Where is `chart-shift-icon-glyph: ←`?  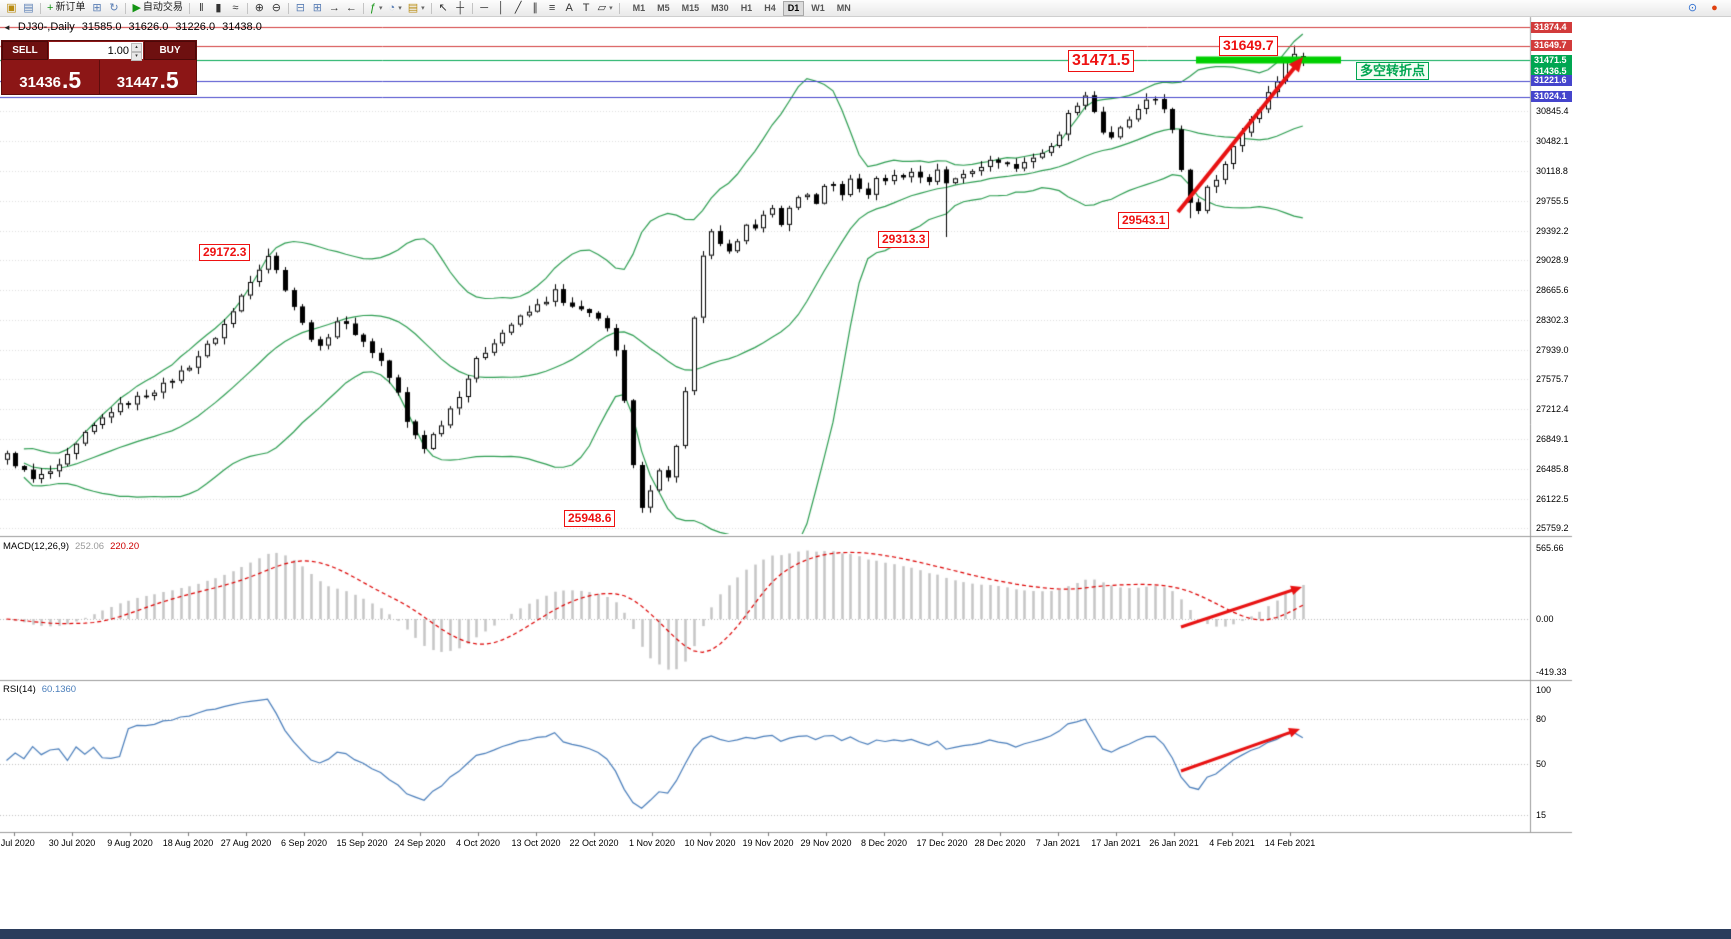
chart-shift-icon-glyph: ← is located at coordinates (351, 7).